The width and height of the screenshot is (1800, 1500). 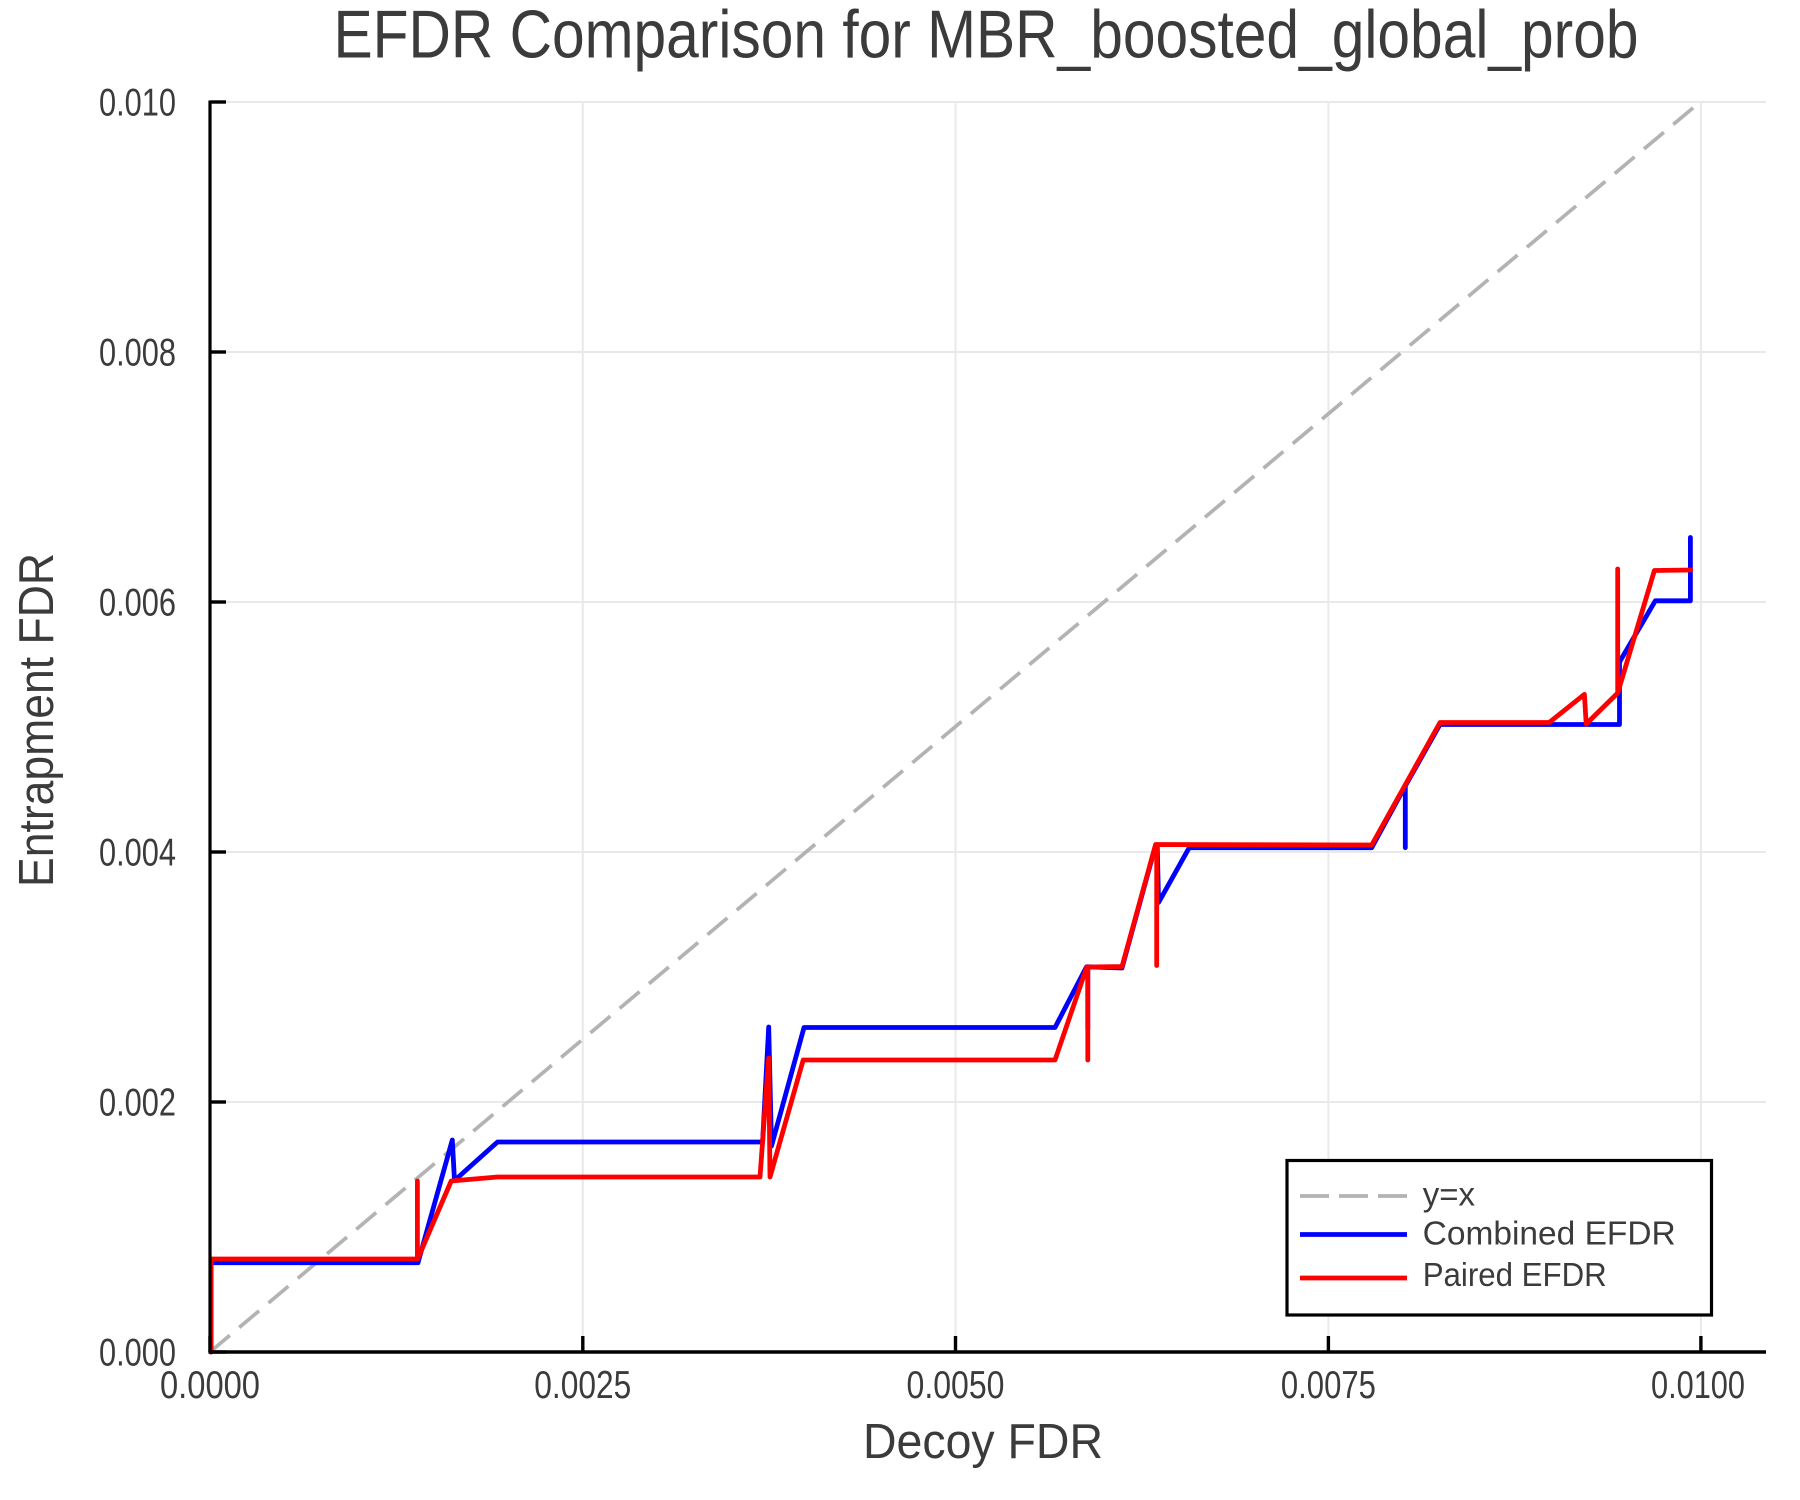 What do you see at coordinates (137, 353) in the screenshot?
I see `svg-text: 0.008` at bounding box center [137, 353].